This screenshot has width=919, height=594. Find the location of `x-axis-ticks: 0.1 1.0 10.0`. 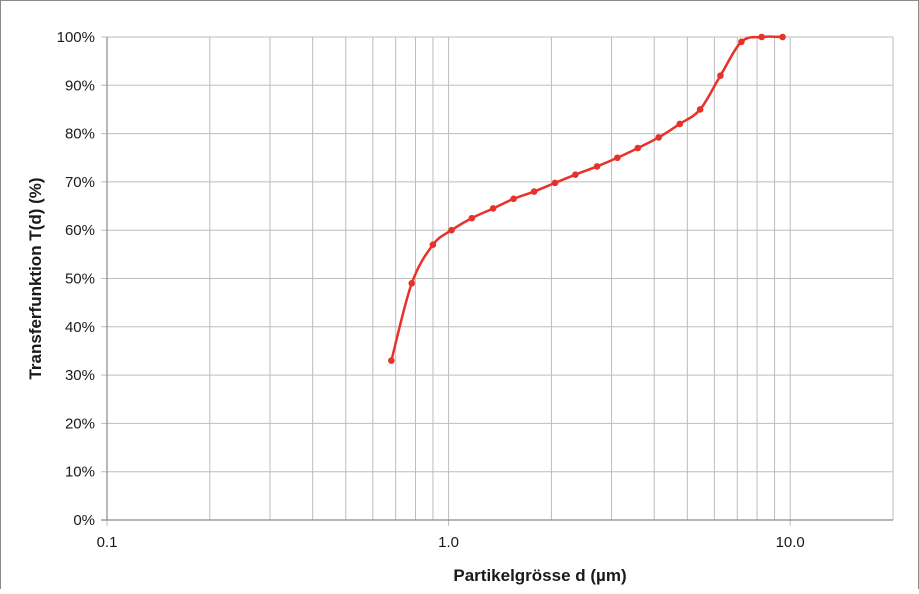

x-axis-ticks: 0.1 1.0 10.0 is located at coordinates (451, 542).